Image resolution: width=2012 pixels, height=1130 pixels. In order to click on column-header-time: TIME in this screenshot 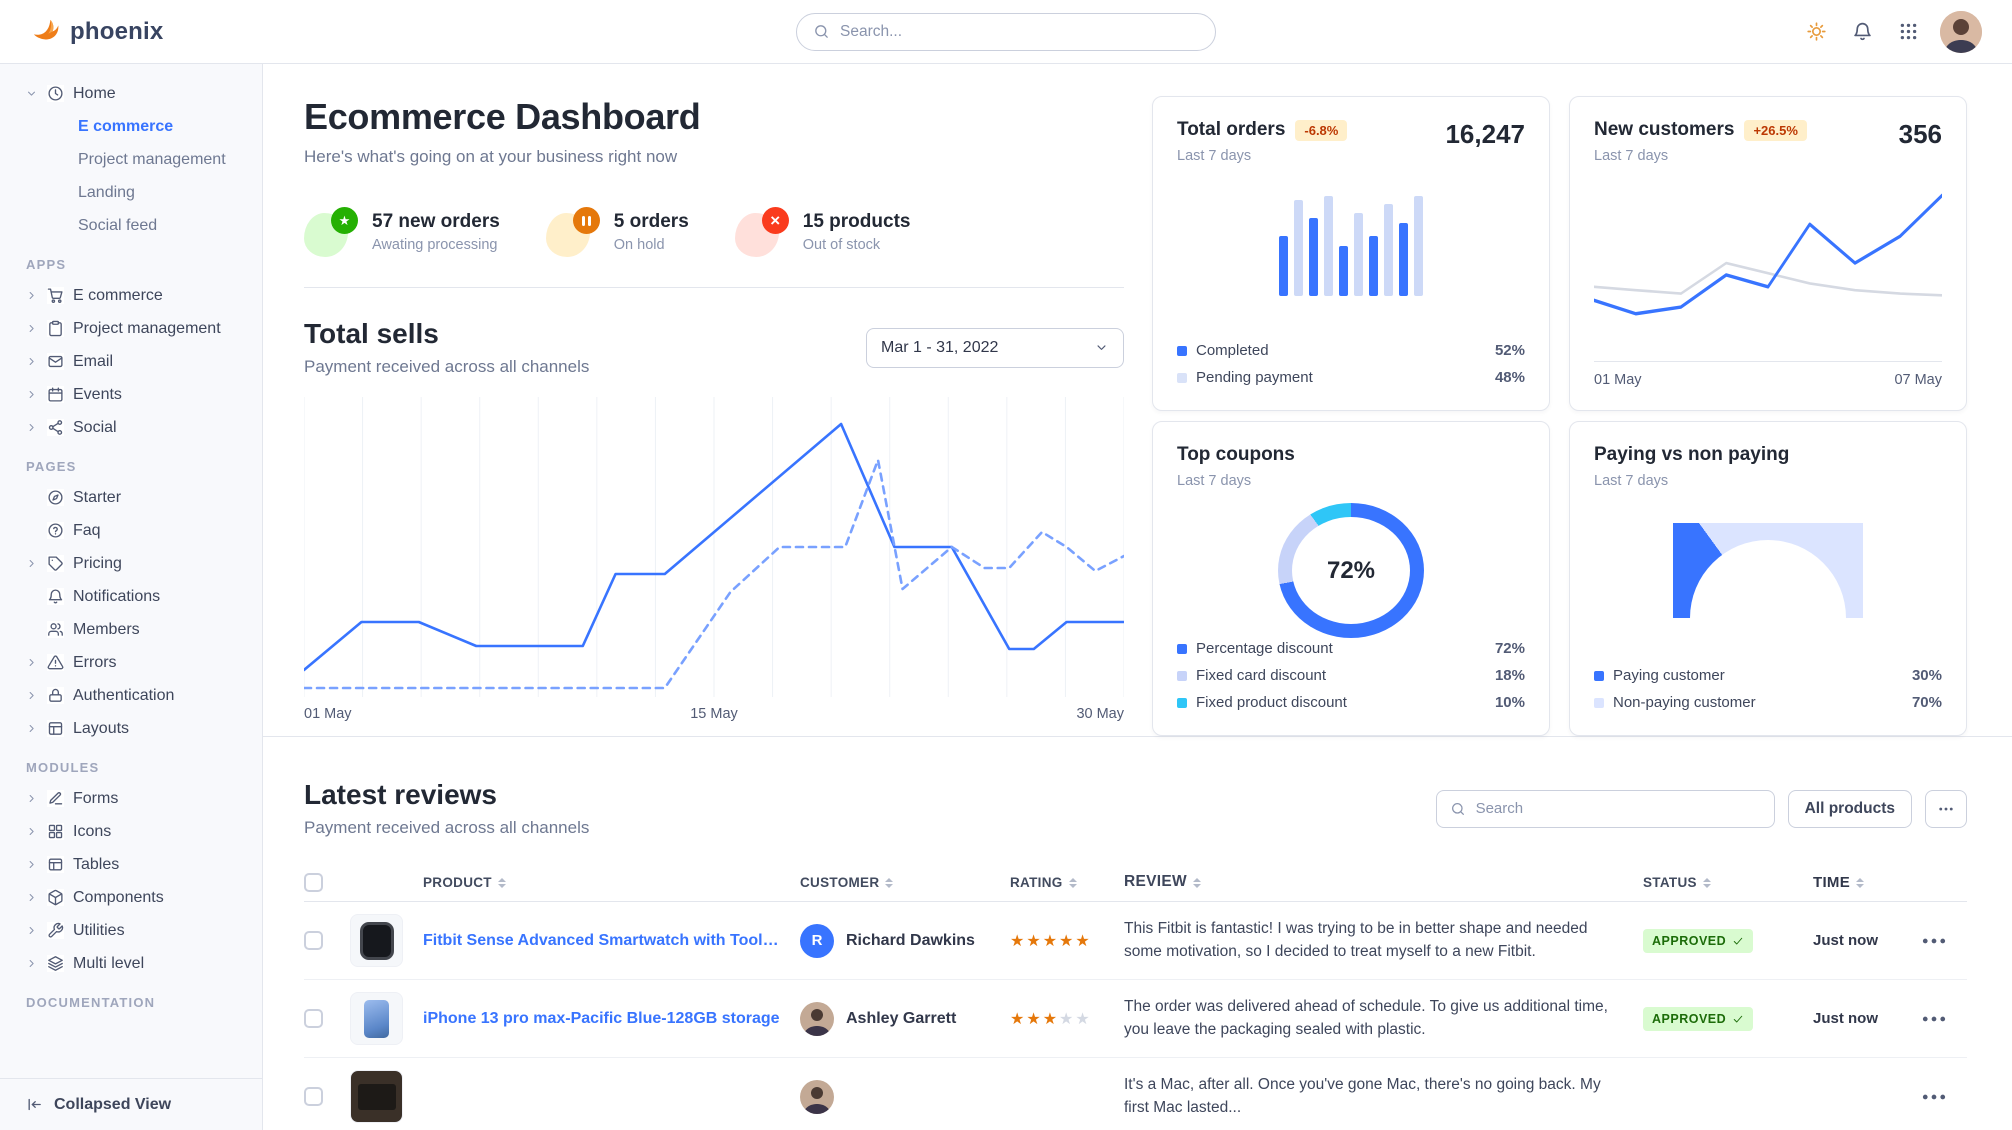, I will do `click(1866, 882)`.